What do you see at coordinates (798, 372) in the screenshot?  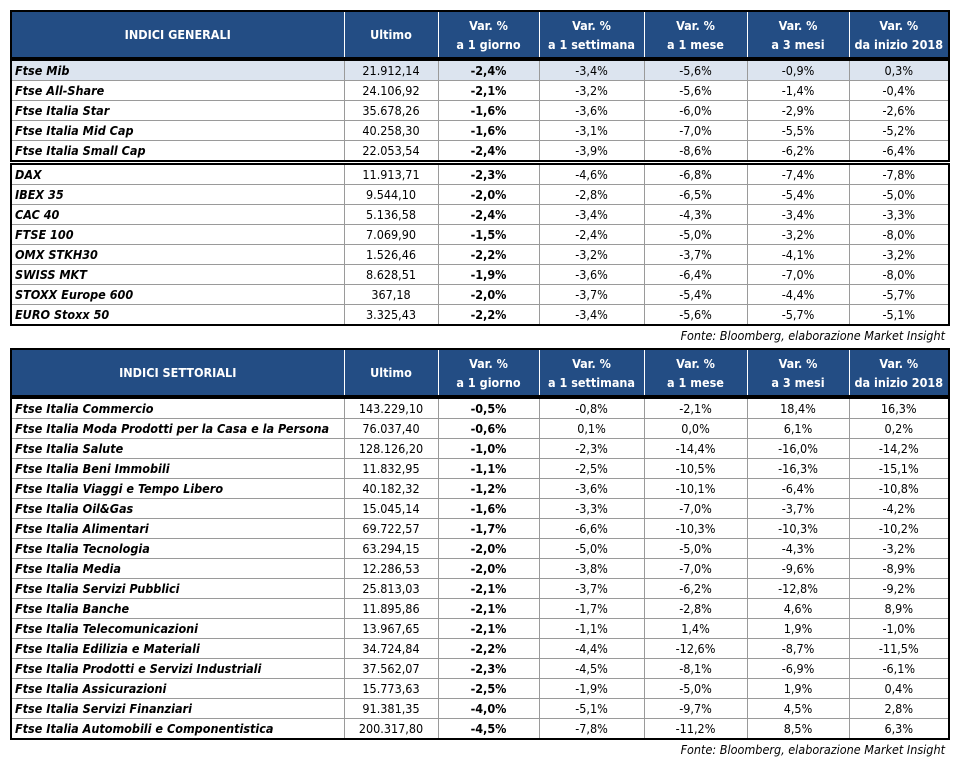 I see `header-cell: Var. % a 3 mesi` at bounding box center [798, 372].